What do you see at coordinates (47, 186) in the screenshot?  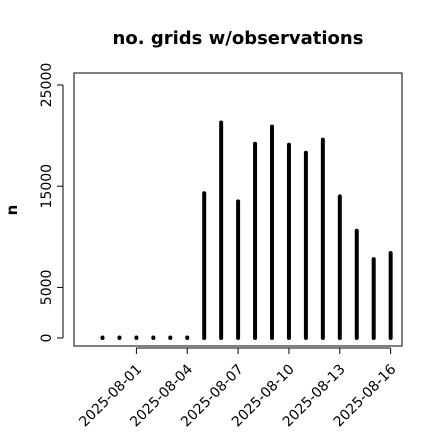 I see `y-tick-label: 15000` at bounding box center [47, 186].